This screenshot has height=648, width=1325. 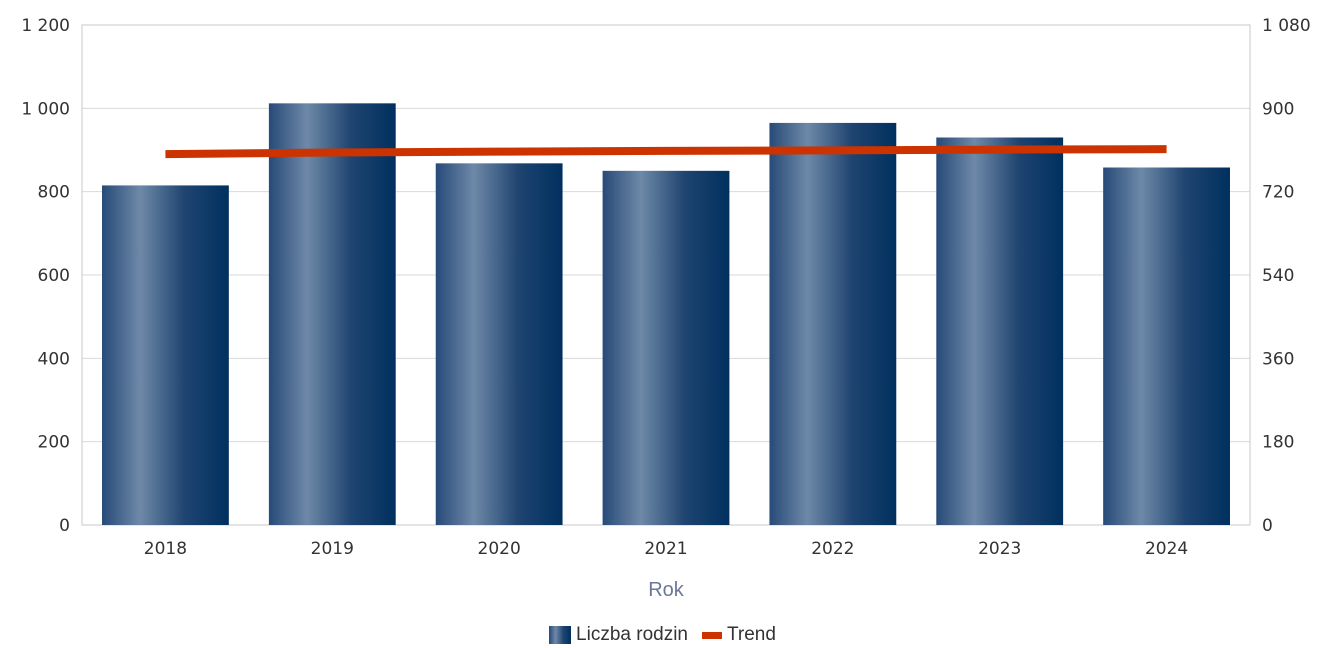 I want to click on trend-line, so click(x=666, y=152).